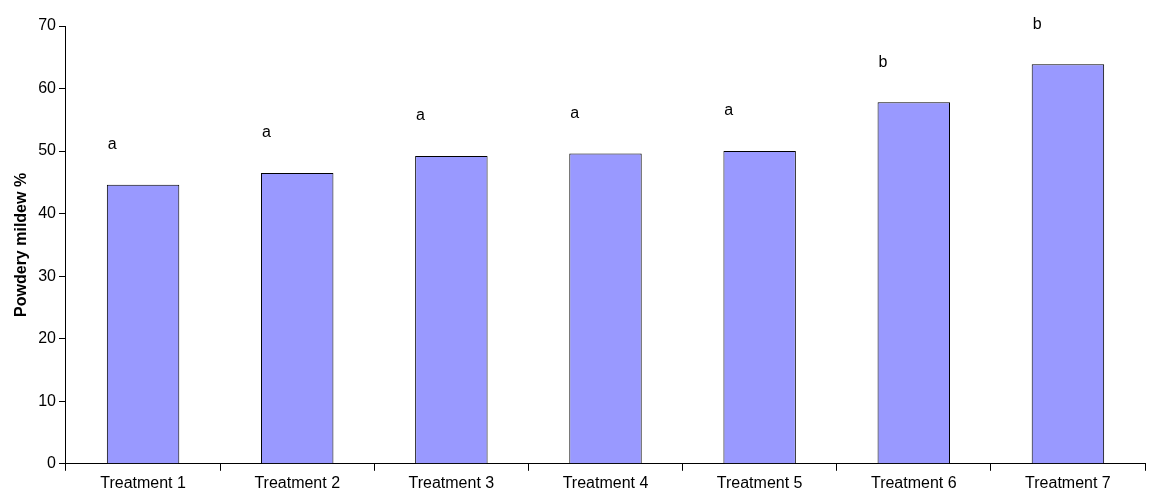  Describe the element at coordinates (451, 482) in the screenshot. I see `x-tick-label: Treatment 3` at that location.